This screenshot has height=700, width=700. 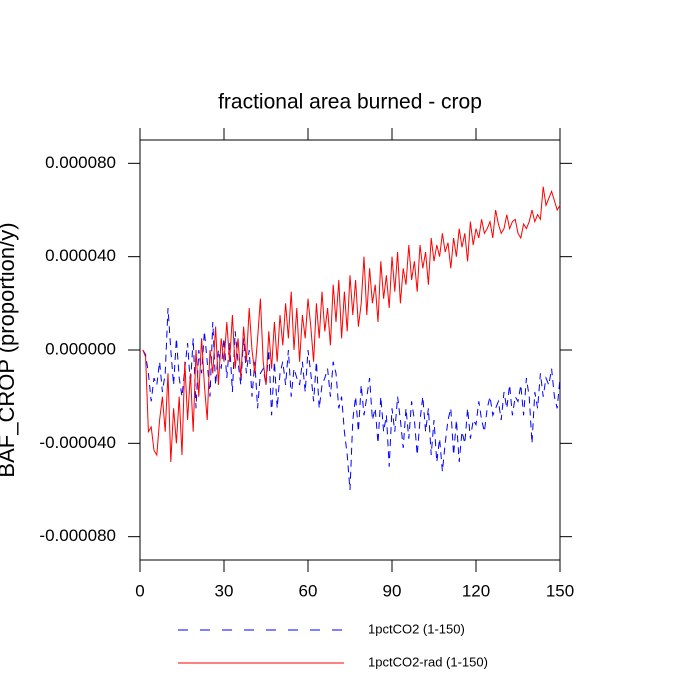 I want to click on y-tick-label: 0.000080, so click(x=80, y=162).